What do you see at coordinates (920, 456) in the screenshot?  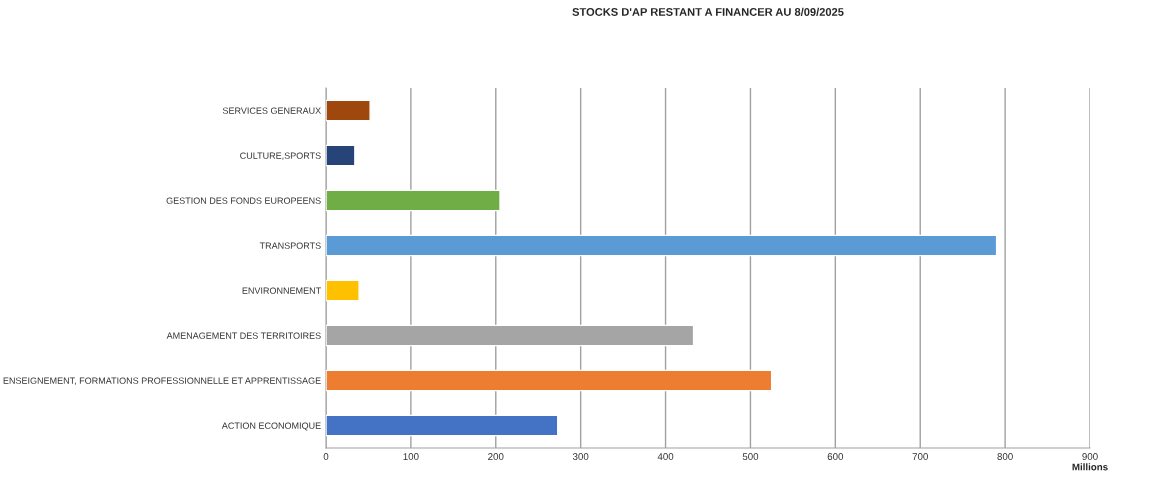 I see `x-tick-label: 700` at bounding box center [920, 456].